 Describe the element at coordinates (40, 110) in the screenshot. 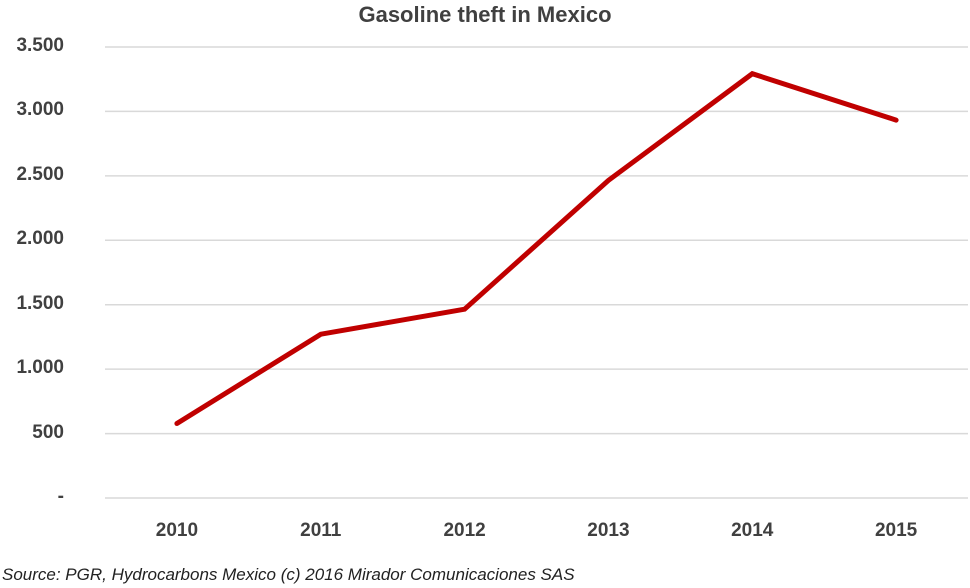

I see `y-tick-label: 3.000` at that location.